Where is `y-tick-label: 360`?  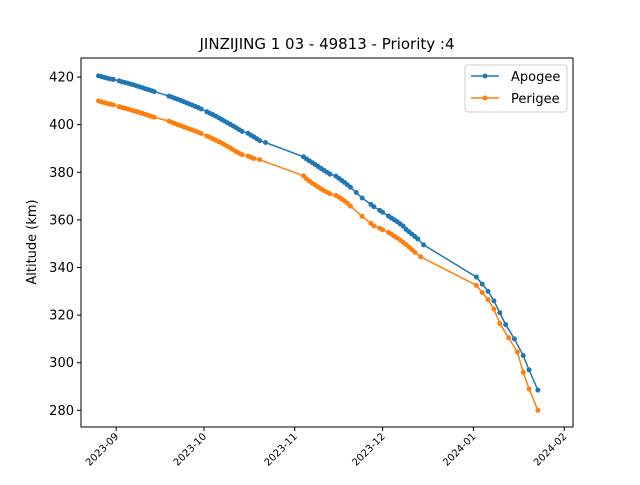 y-tick-label: 360 is located at coordinates (61, 220).